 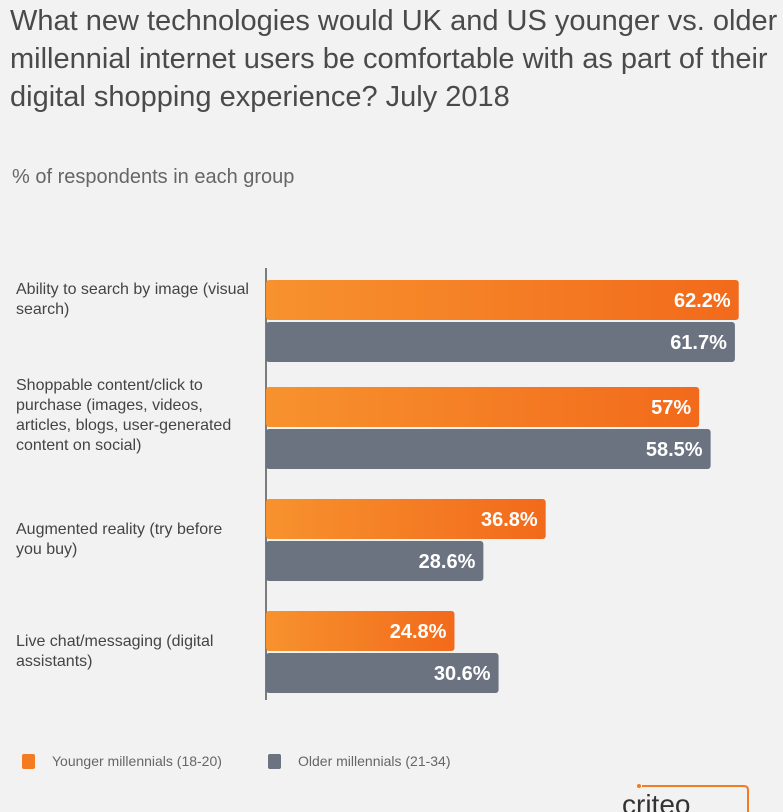 What do you see at coordinates (698, 343) in the screenshot?
I see `data-label: 61.7%` at bounding box center [698, 343].